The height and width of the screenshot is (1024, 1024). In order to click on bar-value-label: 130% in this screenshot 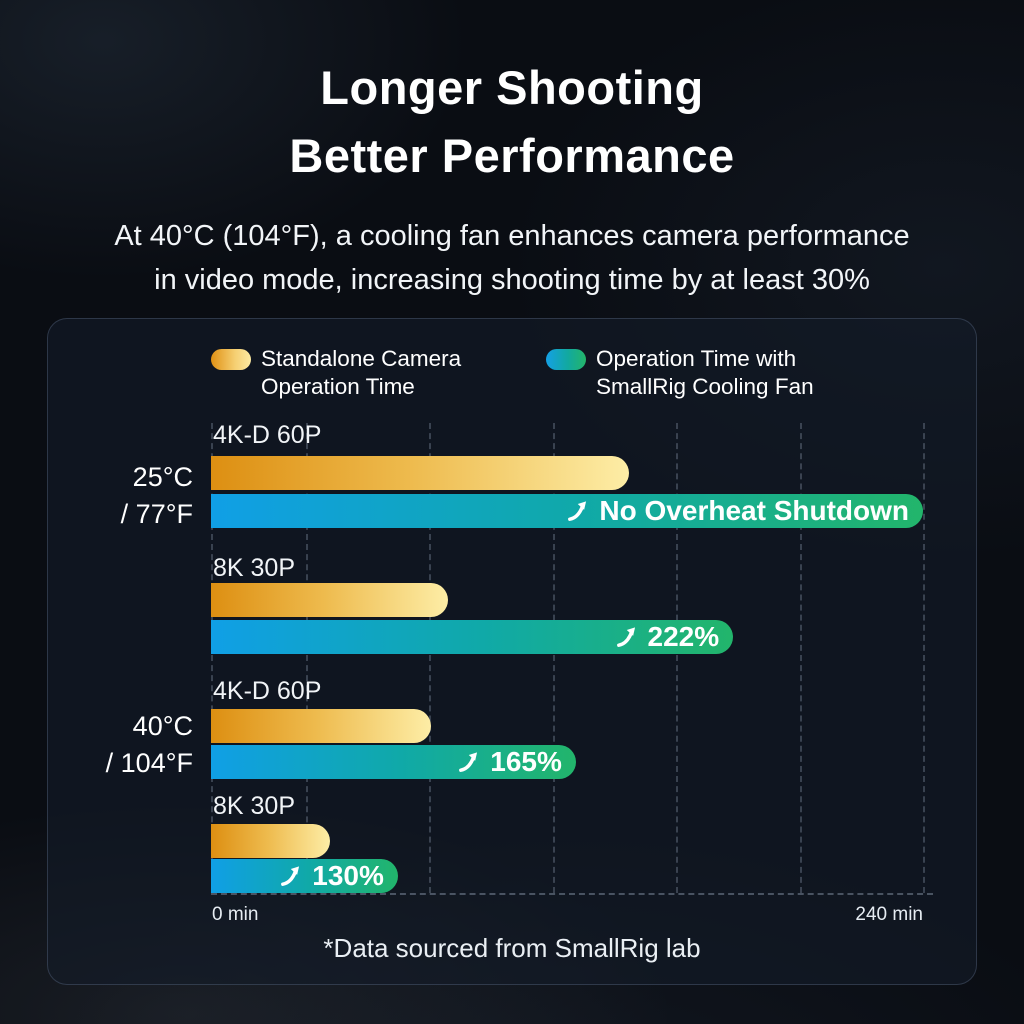, I will do `click(348, 875)`.